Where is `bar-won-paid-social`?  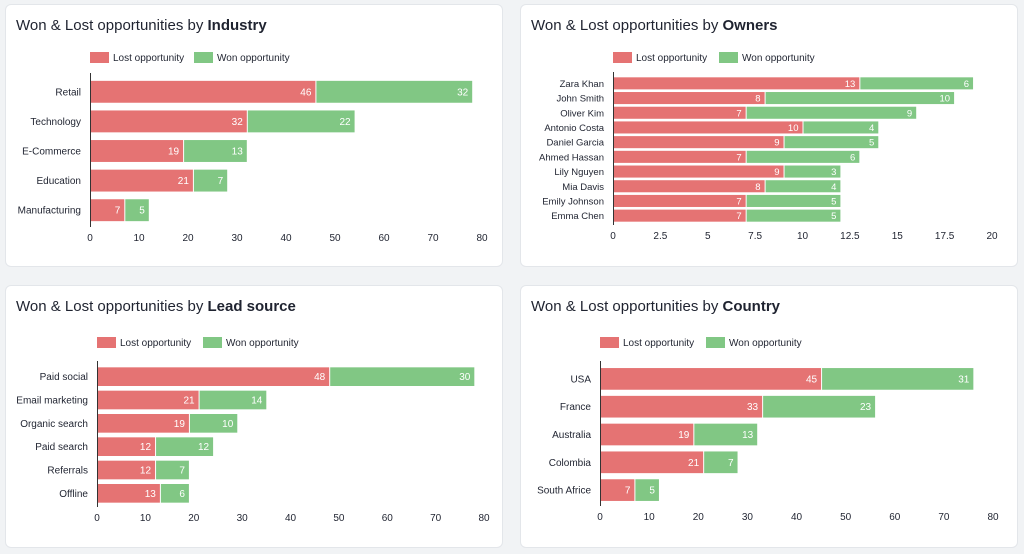
bar-won-paid-social is located at coordinates (402, 376).